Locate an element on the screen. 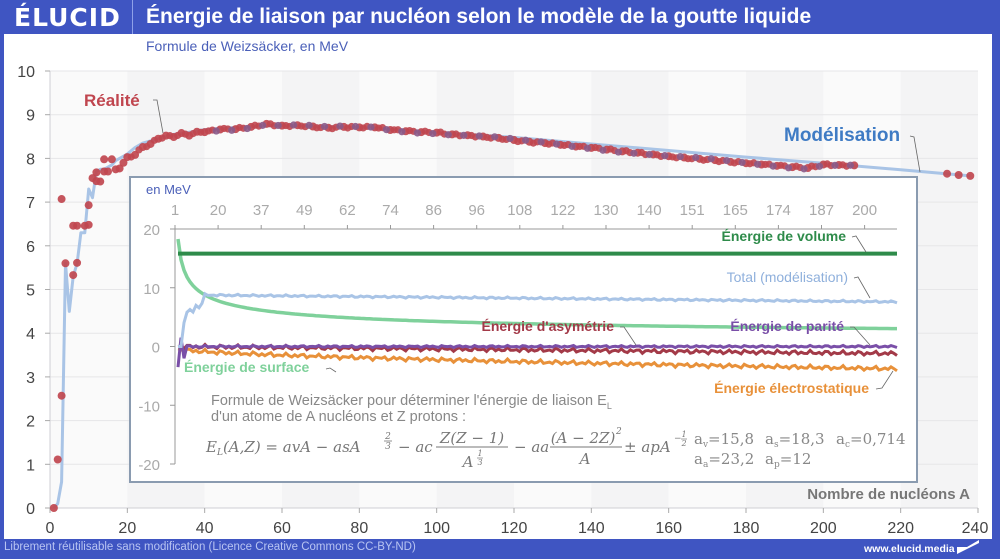 This screenshot has height=559, width=1000. label-parite-leader is located at coordinates (860, 336).